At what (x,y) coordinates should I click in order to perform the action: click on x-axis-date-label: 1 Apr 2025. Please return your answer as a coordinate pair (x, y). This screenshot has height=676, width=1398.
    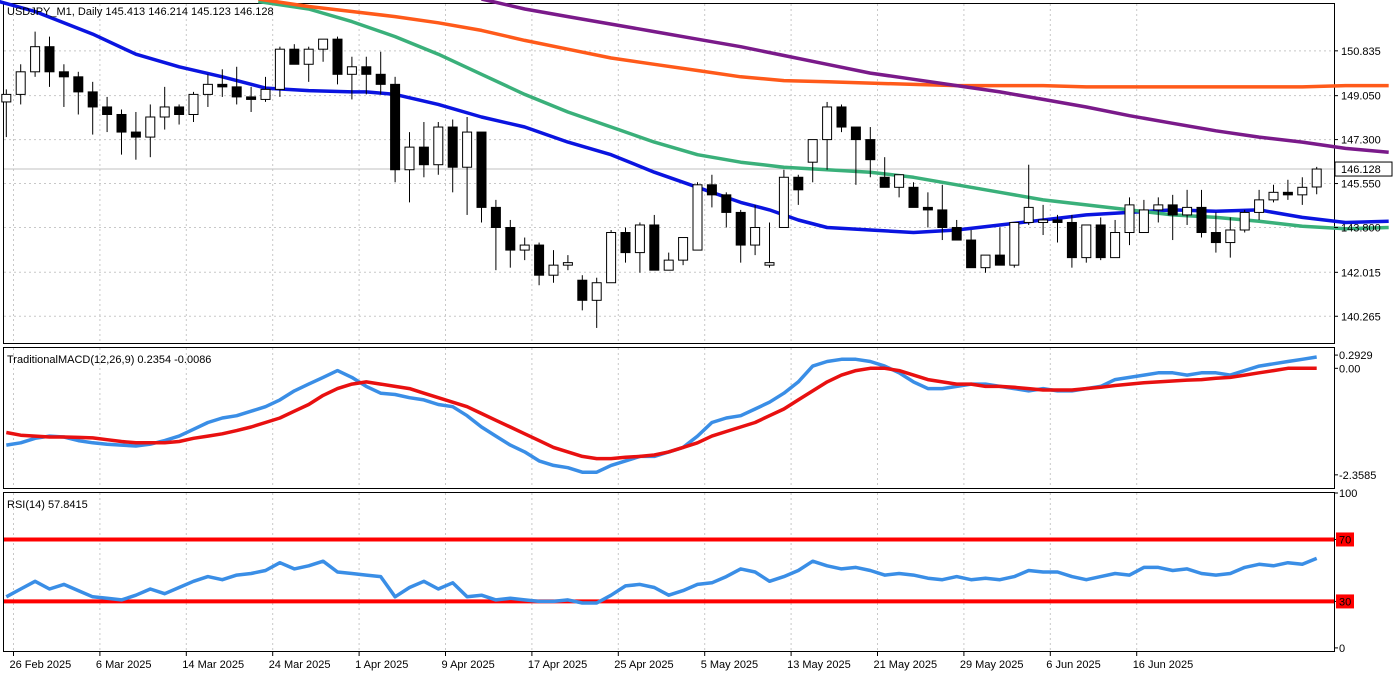
    Looking at the image, I should click on (381, 665).